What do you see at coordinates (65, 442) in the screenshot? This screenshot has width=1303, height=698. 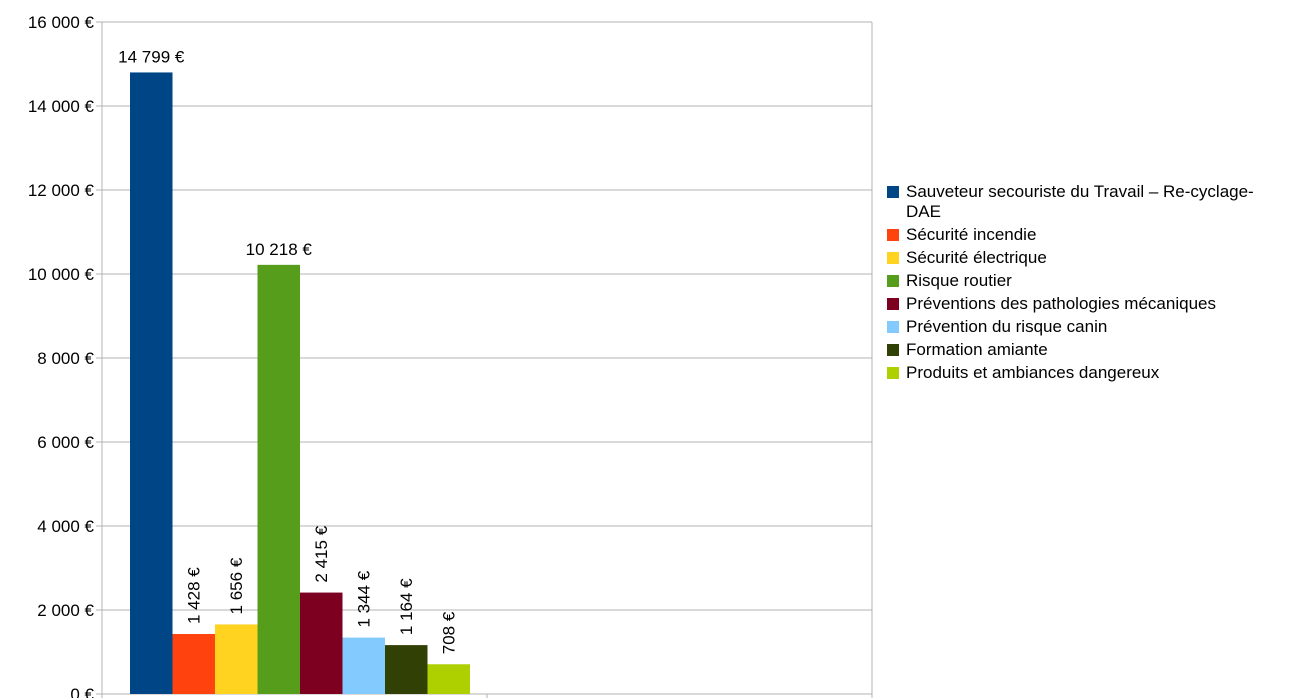 I see `y-tick-label: 6 000 €` at bounding box center [65, 442].